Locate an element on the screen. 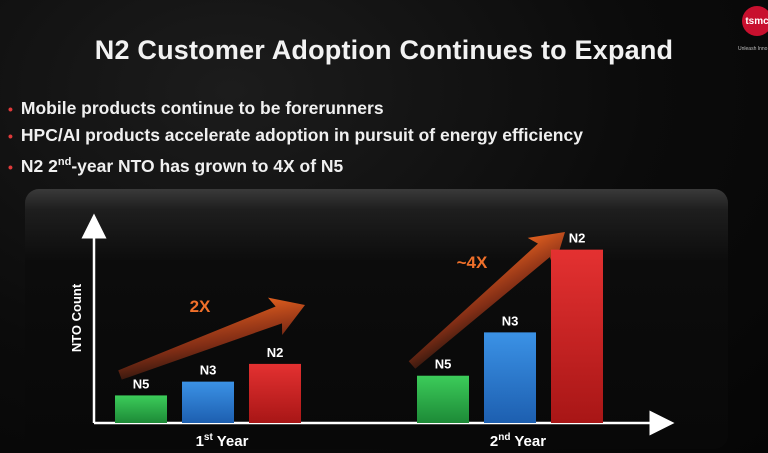 This screenshot has width=768, height=453. category-label: 2nd Year is located at coordinates (518, 441).